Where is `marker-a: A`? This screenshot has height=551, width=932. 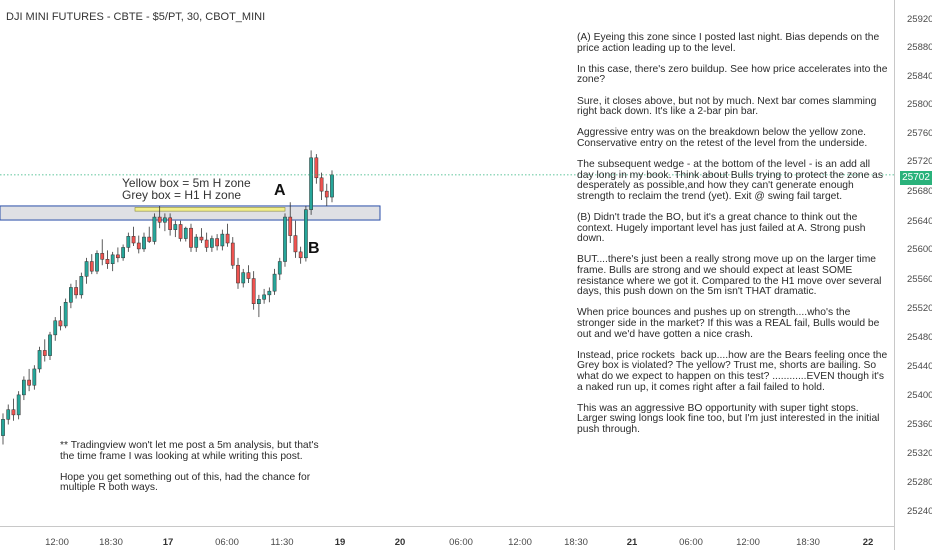 marker-a: A is located at coordinates (280, 190).